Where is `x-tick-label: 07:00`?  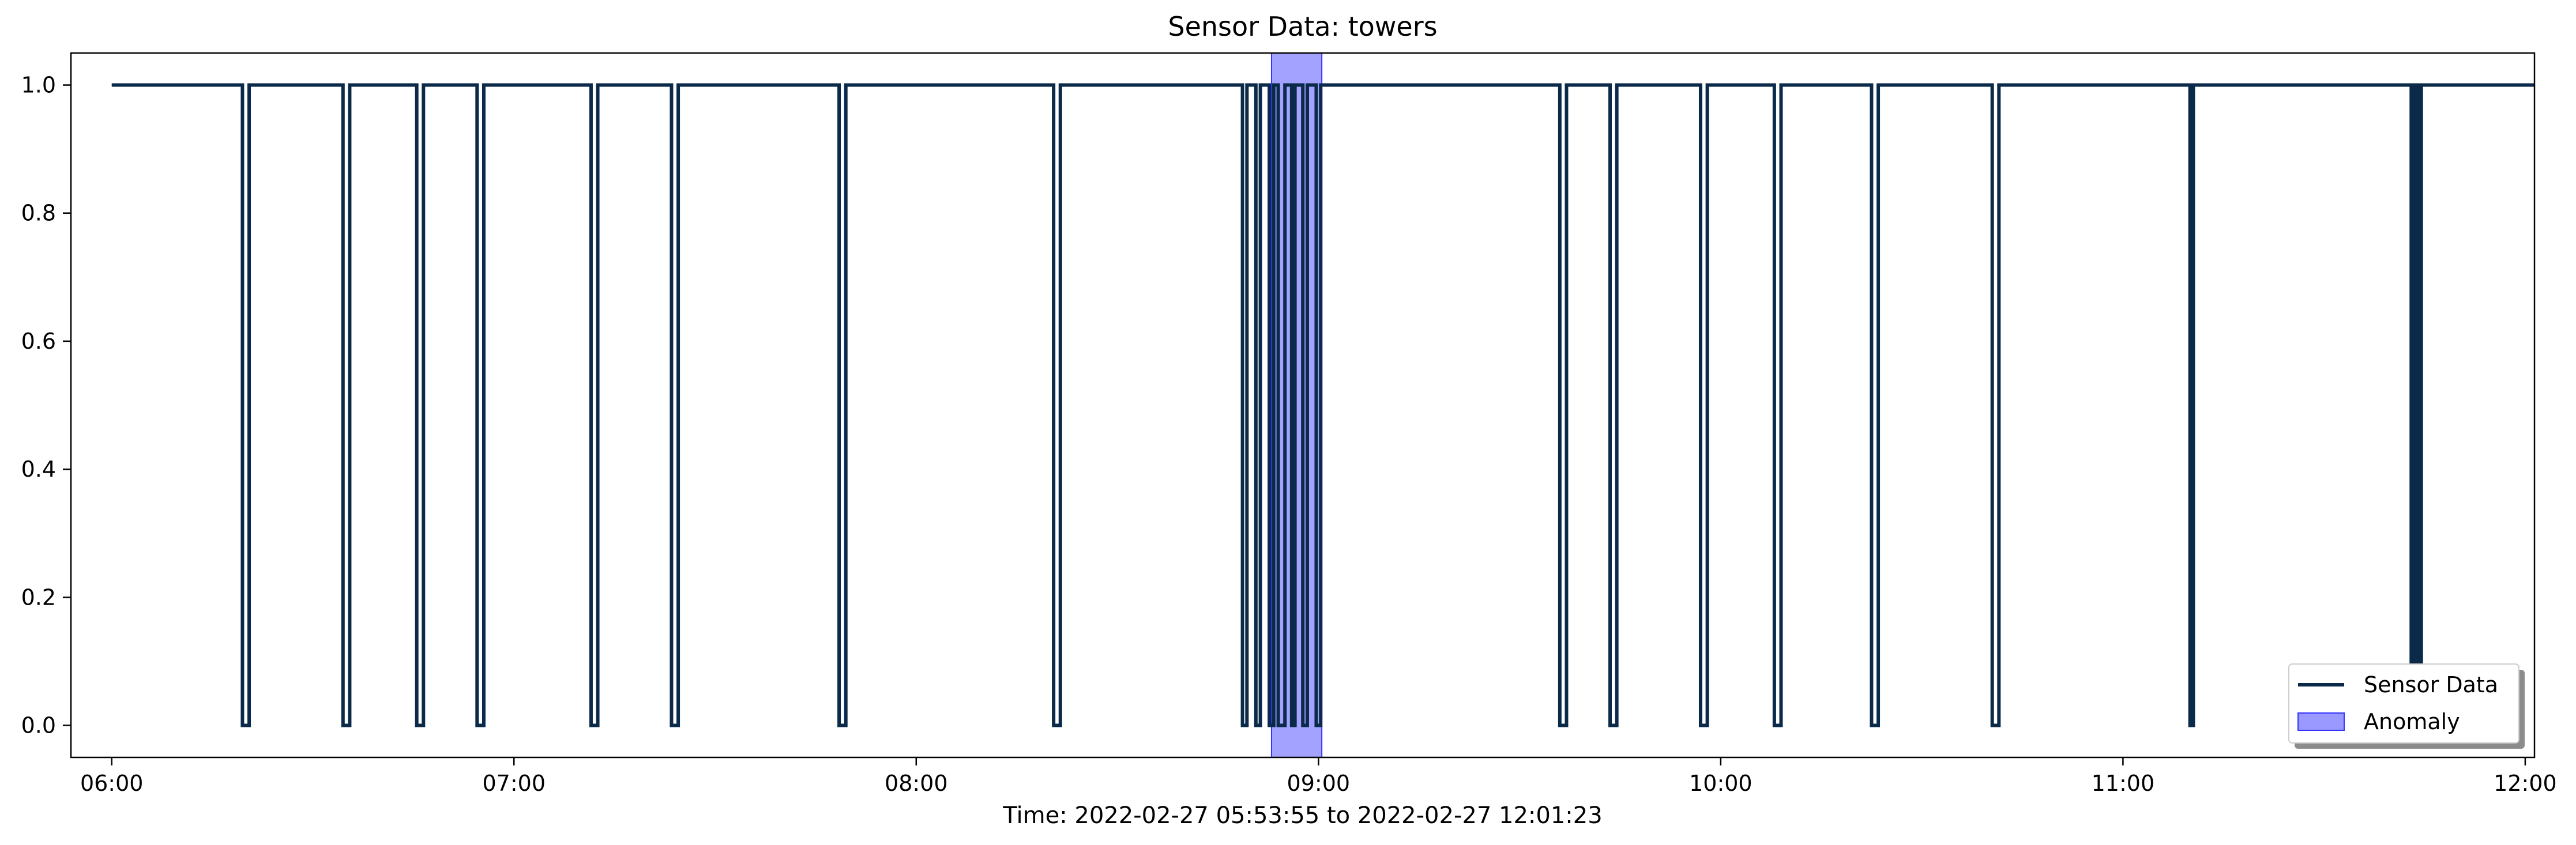 x-tick-label: 07:00 is located at coordinates (514, 783).